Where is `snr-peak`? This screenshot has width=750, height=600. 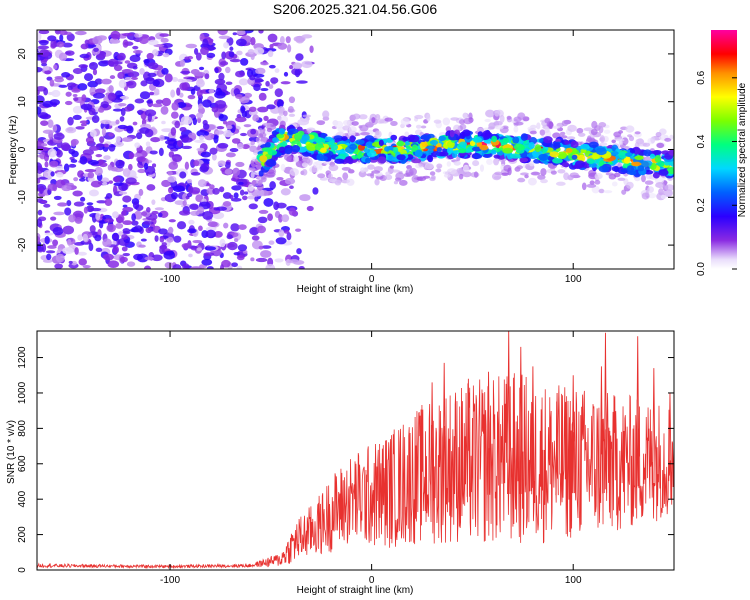 snr-peak is located at coordinates (557, 444).